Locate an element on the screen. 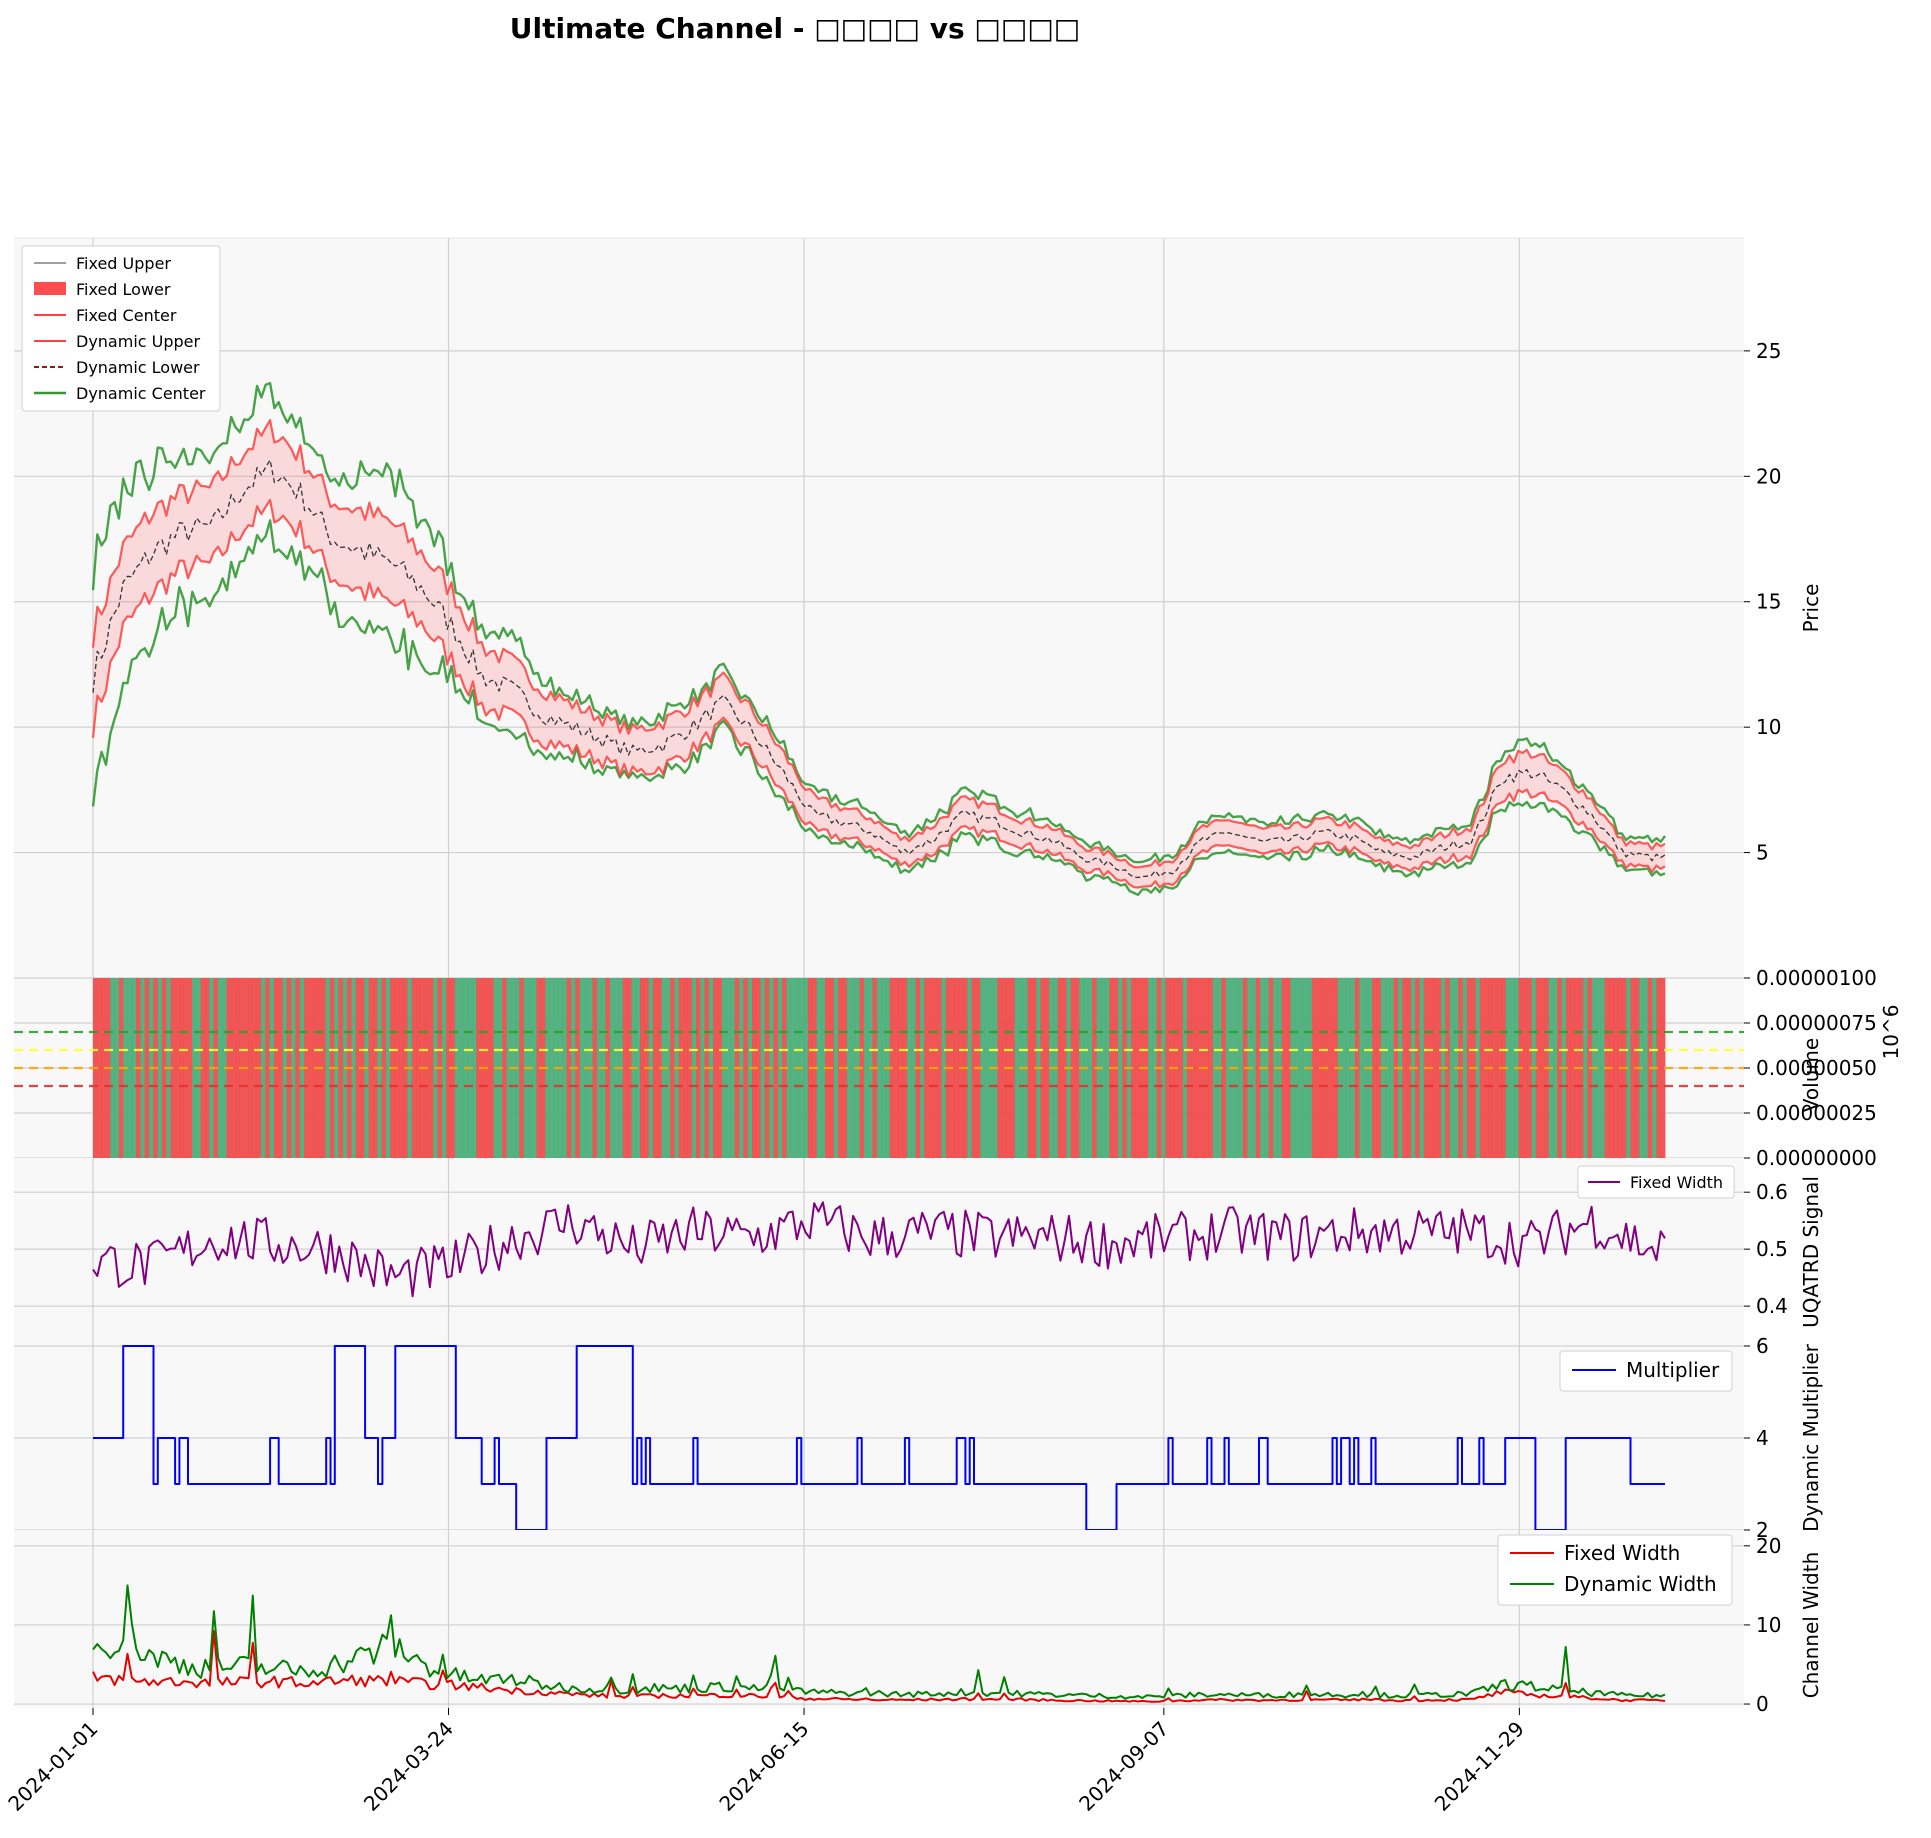 This screenshot has height=1838, width=1931. uqatrd-ylabel: UQATRD Signal is located at coordinates (1811, 1252).